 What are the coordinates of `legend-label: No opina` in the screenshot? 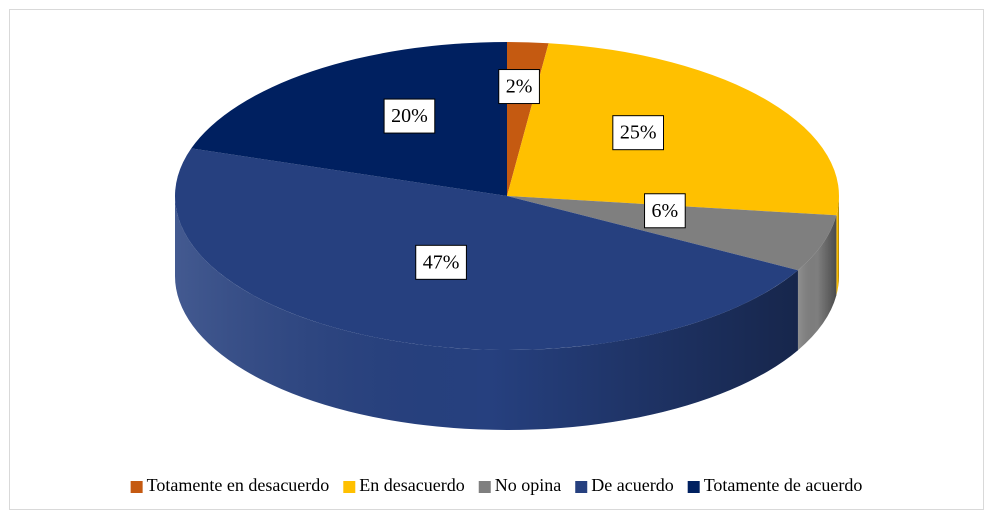 It's located at (528, 485).